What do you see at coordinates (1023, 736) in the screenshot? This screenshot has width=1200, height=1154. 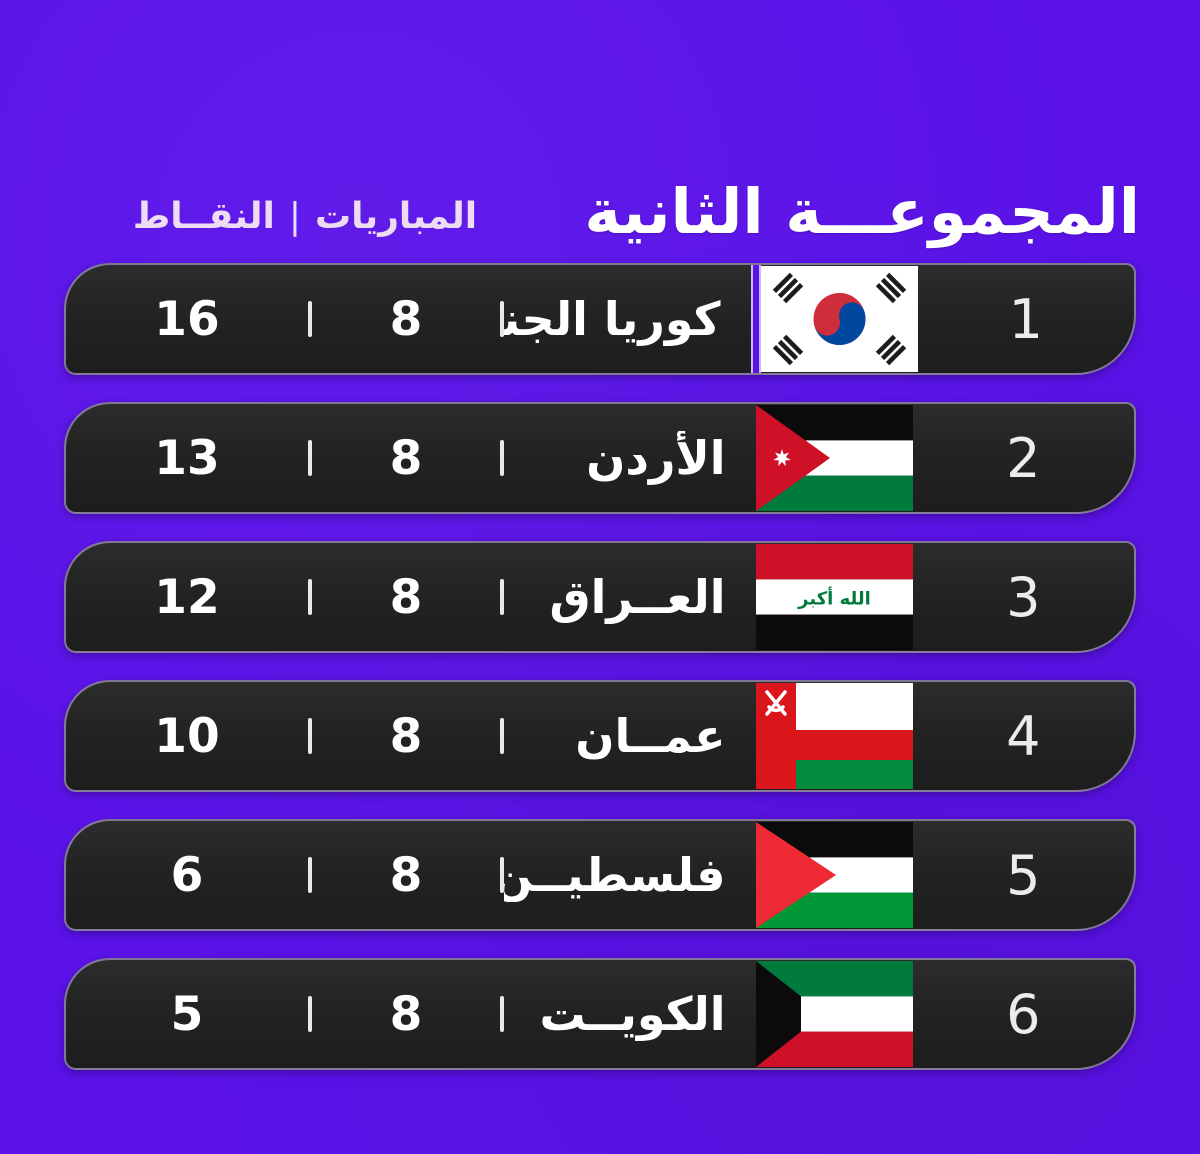 I see `rank-number: 4` at bounding box center [1023, 736].